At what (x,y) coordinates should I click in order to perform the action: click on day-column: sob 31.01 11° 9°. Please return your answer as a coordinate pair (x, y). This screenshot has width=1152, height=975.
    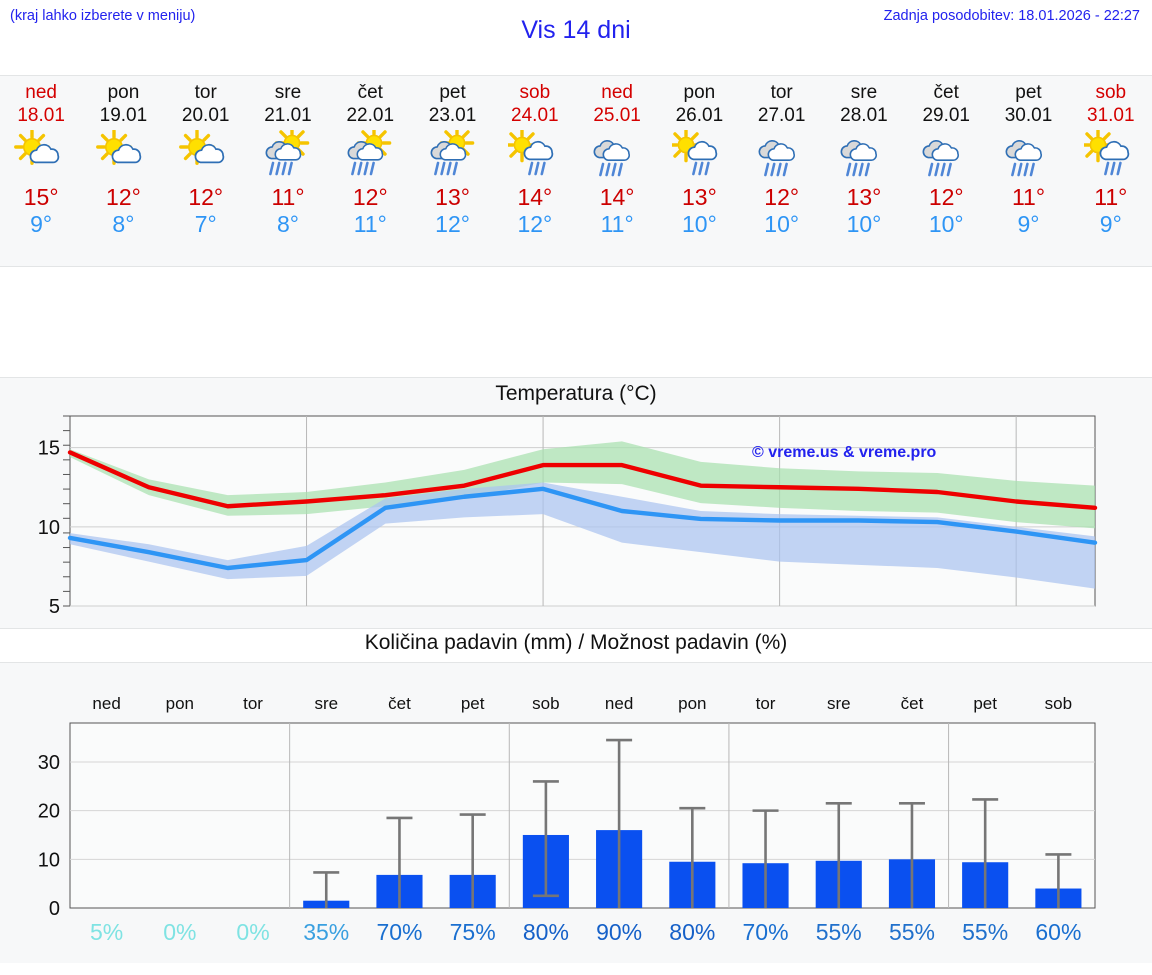
    Looking at the image, I should click on (1111, 171).